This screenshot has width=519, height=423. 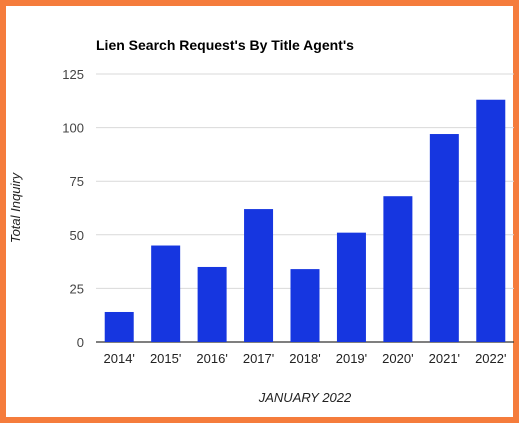 What do you see at coordinates (80, 342) in the screenshot?
I see `y-tick-label: 0` at bounding box center [80, 342].